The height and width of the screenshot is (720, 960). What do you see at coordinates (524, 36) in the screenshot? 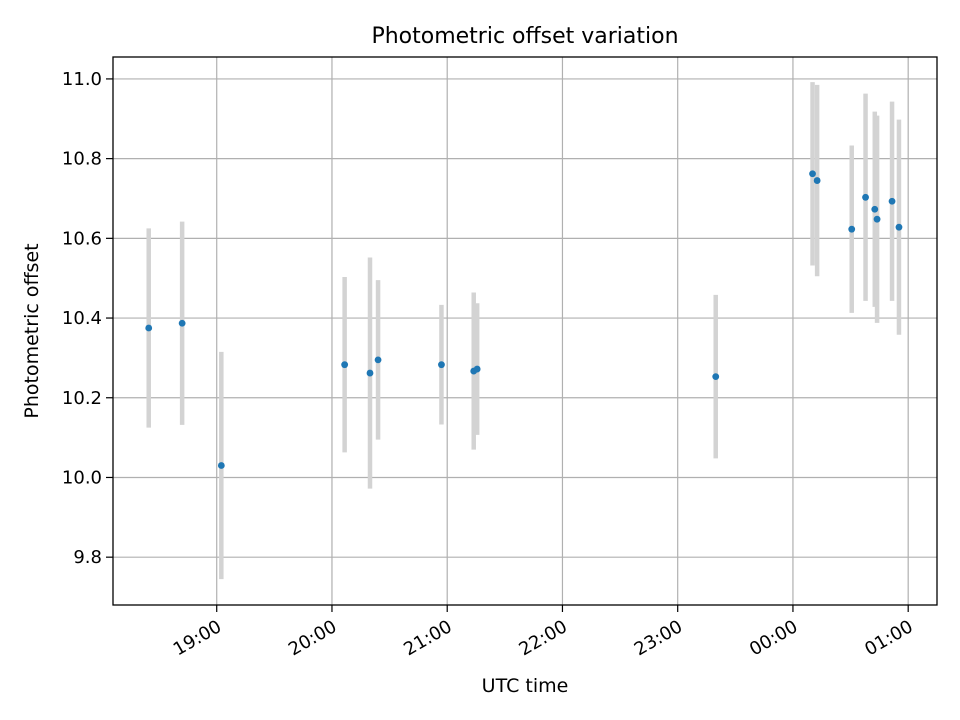
I see `chart-title: Photometric offset variation` at bounding box center [524, 36].